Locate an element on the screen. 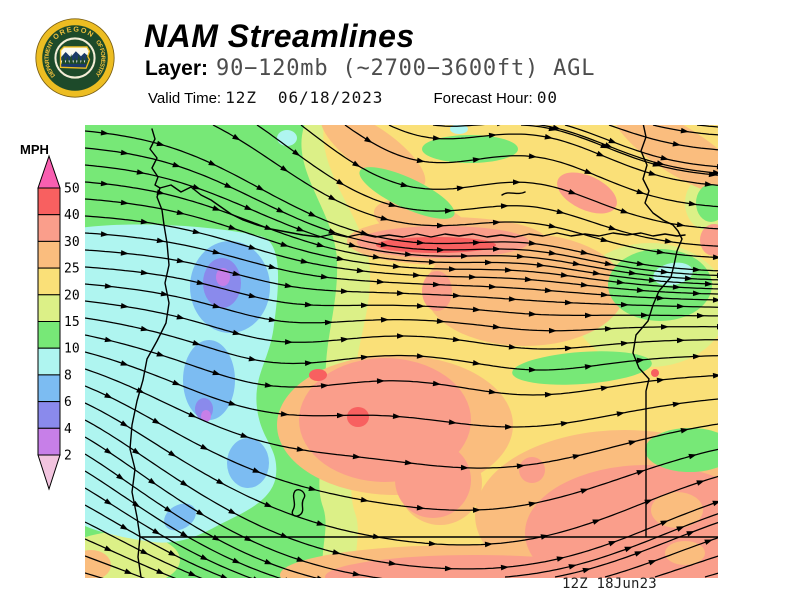 Image resolution: width=800 pixels, height=600 pixels. legend-tick-label: 40 is located at coordinates (72, 215).